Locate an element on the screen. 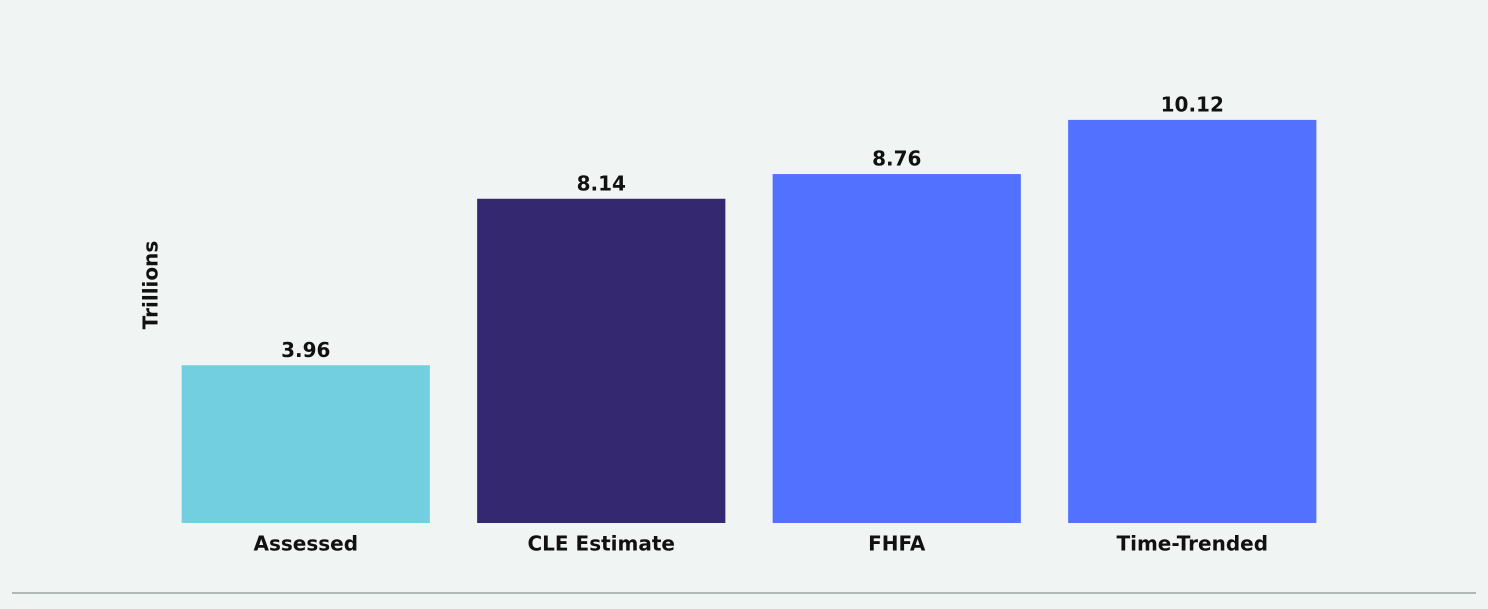 The height and width of the screenshot is (609, 1488). x-tick-label: Time-Trended is located at coordinates (1192, 544).